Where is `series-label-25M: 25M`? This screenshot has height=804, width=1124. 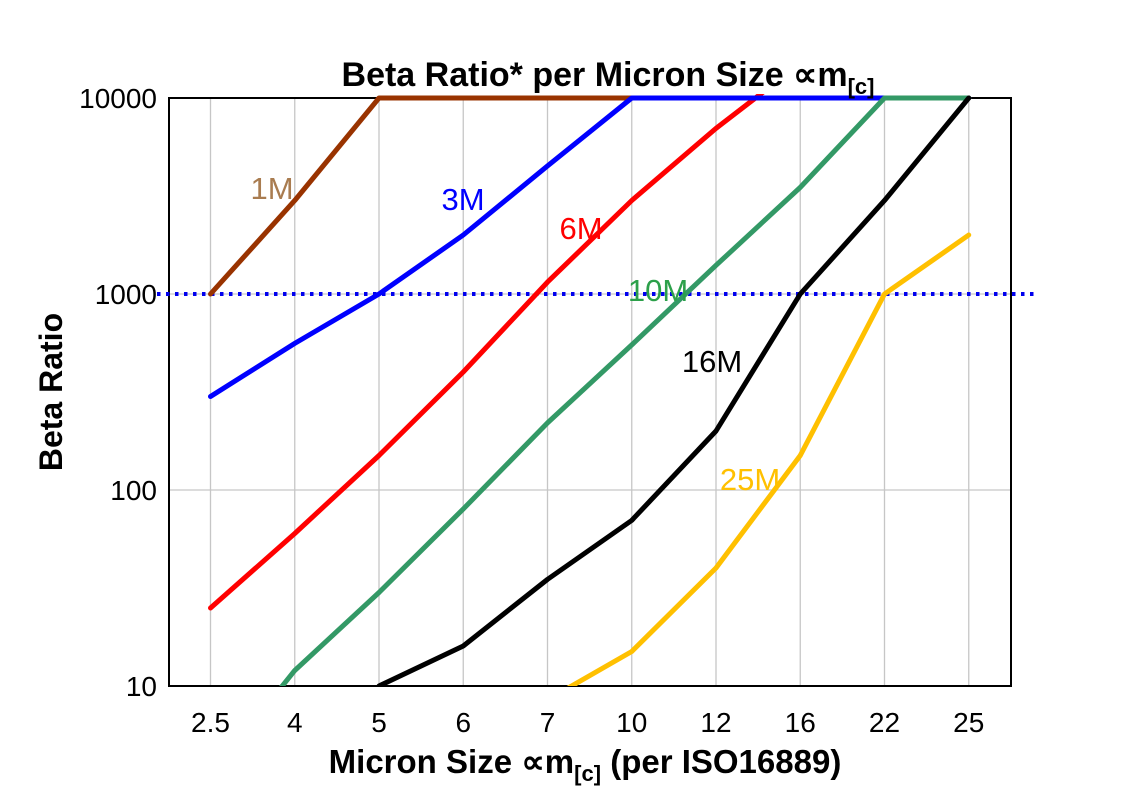 series-label-25M: 25M is located at coordinates (750, 479).